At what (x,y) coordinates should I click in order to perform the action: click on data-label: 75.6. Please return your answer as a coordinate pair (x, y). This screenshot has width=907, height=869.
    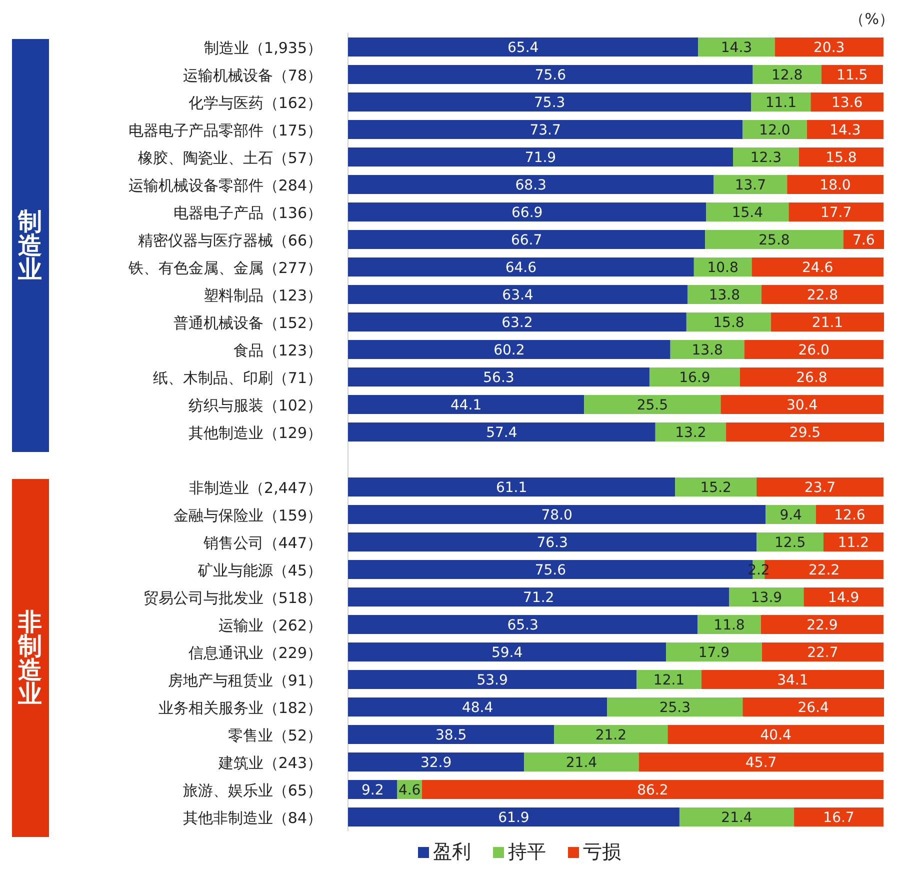
    Looking at the image, I should click on (550, 570).